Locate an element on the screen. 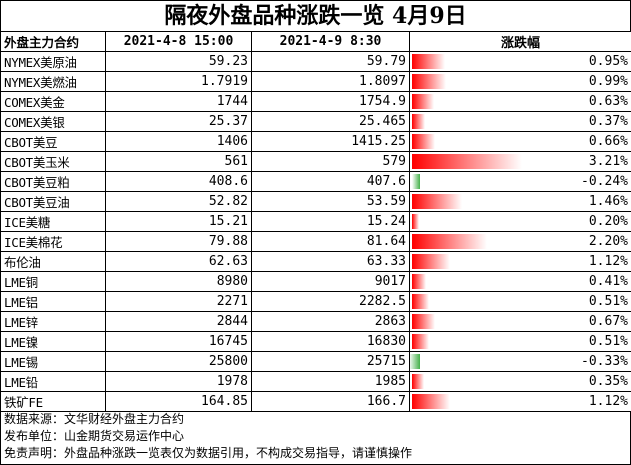 This screenshot has width=631, height=465. table-row: ICE美棉花 79.88 81.64 2.20% is located at coordinates (315, 241).